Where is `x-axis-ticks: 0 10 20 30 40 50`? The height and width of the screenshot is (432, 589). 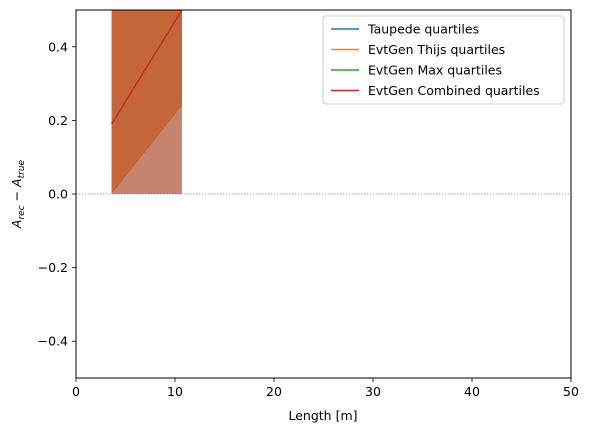 x-axis-ticks: 0 10 20 30 40 50 is located at coordinates (325, 388).